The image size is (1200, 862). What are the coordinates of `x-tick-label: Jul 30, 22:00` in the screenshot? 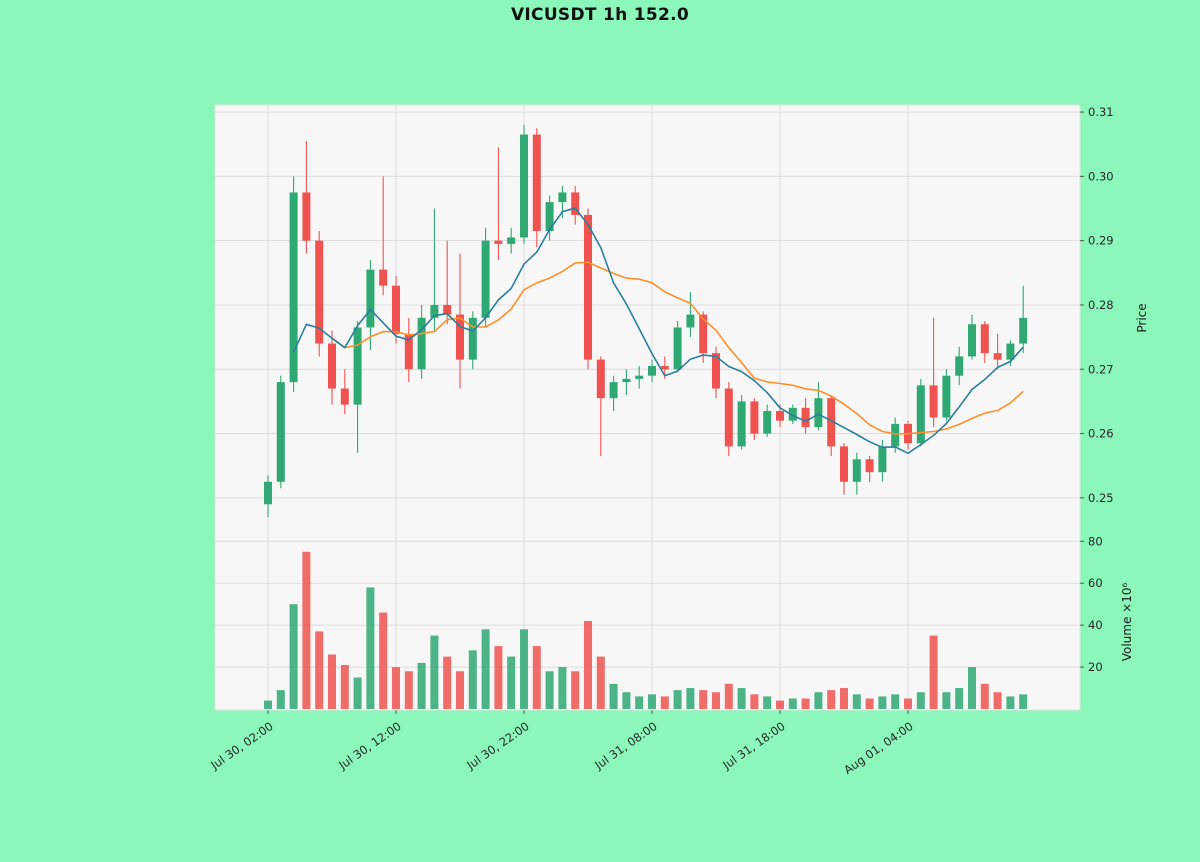 It's located at (497, 746).